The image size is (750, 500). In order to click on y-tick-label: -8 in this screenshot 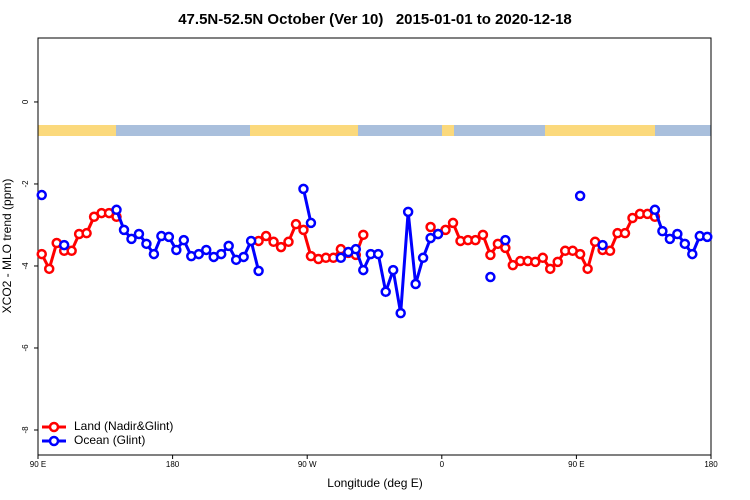, I will do `click(25, 430)`.